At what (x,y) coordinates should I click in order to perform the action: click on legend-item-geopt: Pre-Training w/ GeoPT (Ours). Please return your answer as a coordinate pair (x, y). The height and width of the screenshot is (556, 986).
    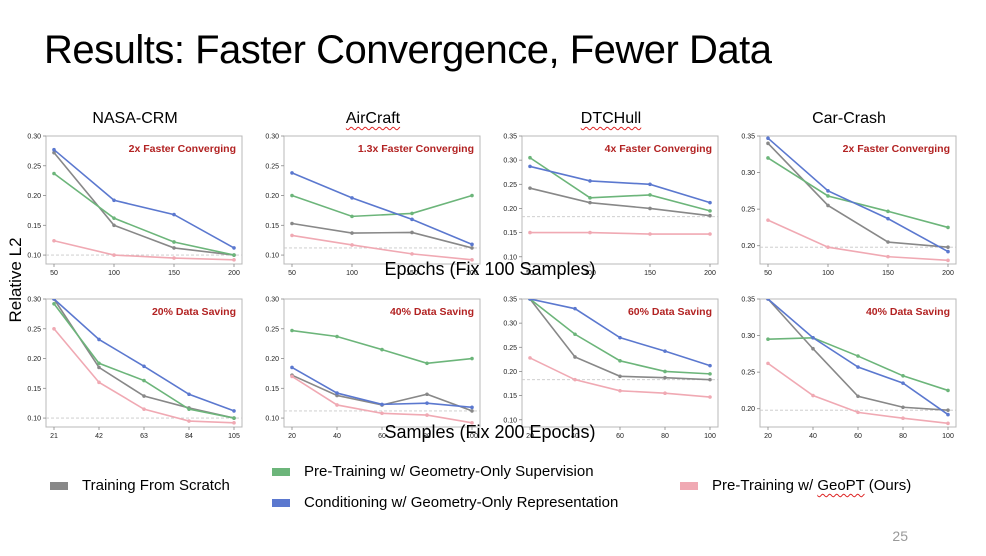
    Looking at the image, I should click on (795, 485).